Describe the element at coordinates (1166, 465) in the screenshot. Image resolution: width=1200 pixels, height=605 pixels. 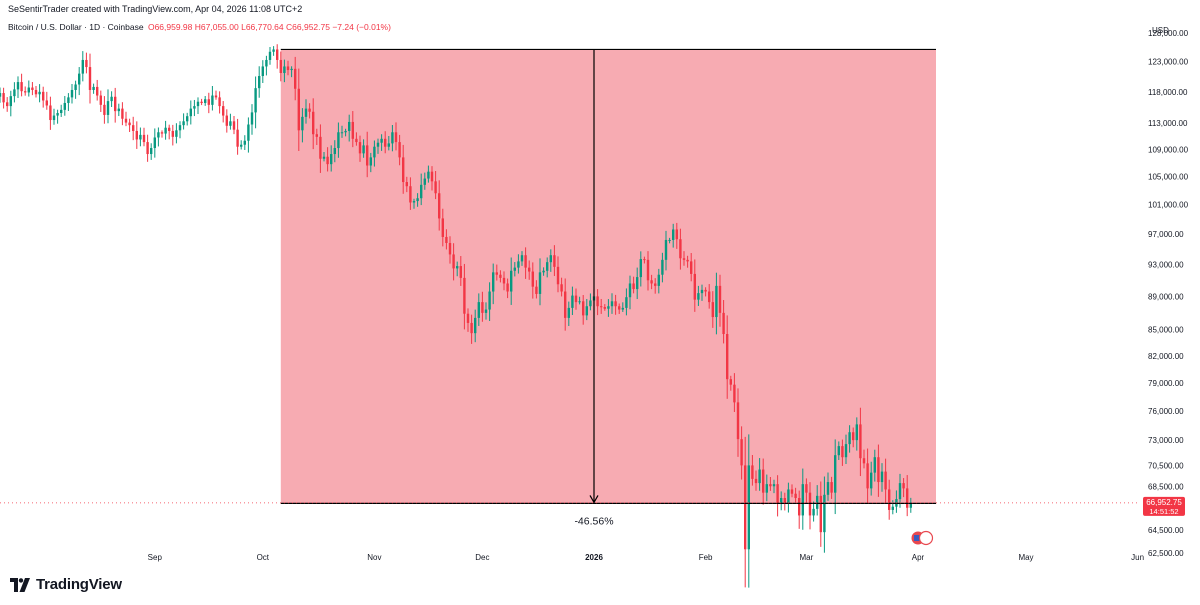
I see `y-tick-label: 70,500.00` at that location.